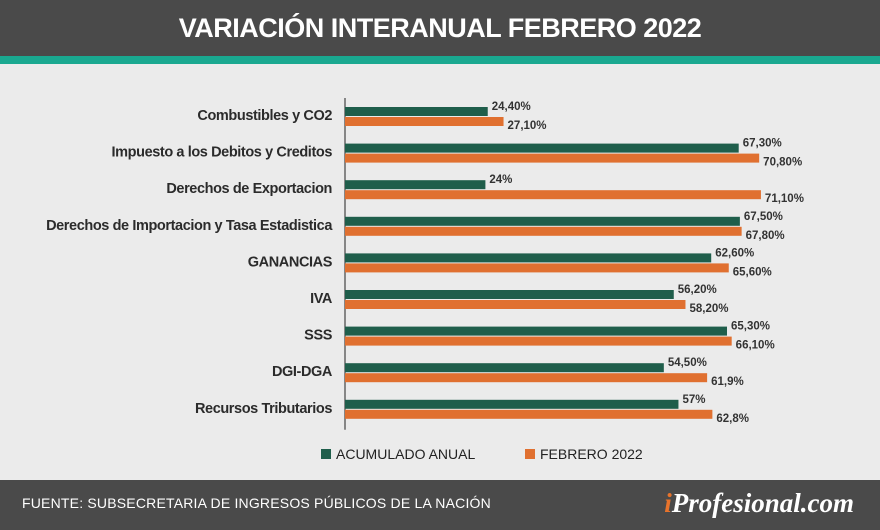  I want to click on legend-swatch-acumulado-anual, so click(326, 454).